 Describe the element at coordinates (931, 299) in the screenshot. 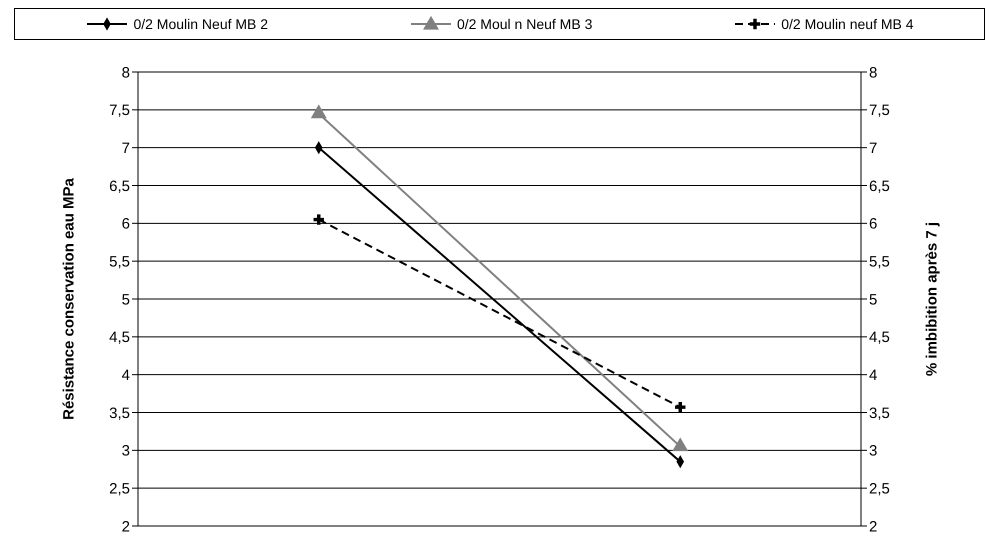

I see `y2-axis-title: % imbibition après 7 j` at that location.